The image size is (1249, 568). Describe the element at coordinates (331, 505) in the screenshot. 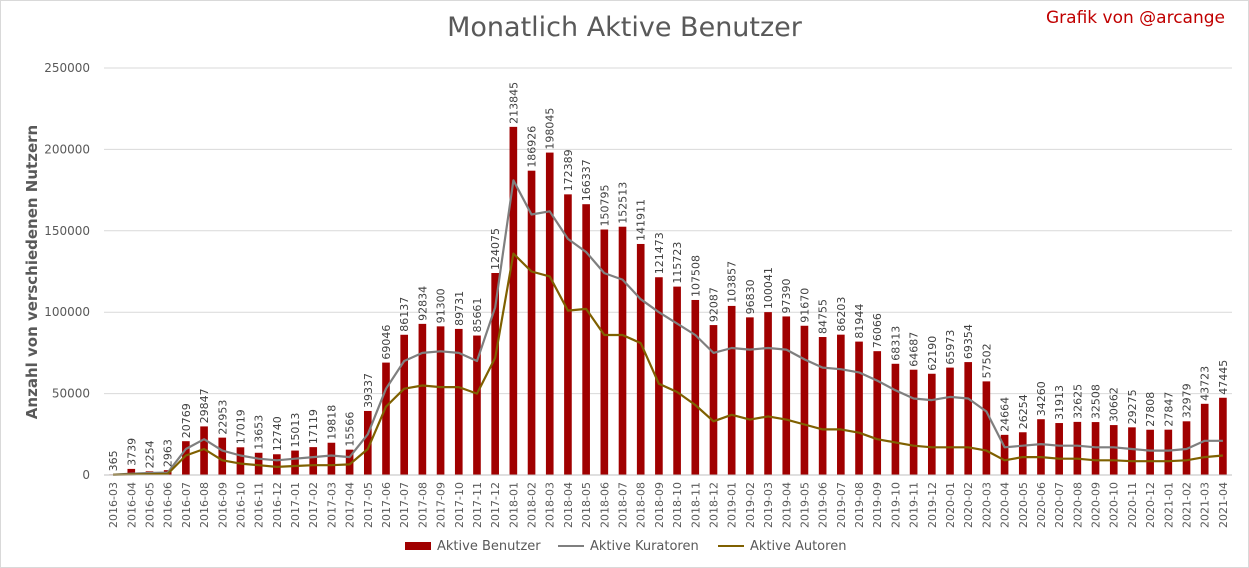

I see `x-tick-label: 2017-03` at that location.